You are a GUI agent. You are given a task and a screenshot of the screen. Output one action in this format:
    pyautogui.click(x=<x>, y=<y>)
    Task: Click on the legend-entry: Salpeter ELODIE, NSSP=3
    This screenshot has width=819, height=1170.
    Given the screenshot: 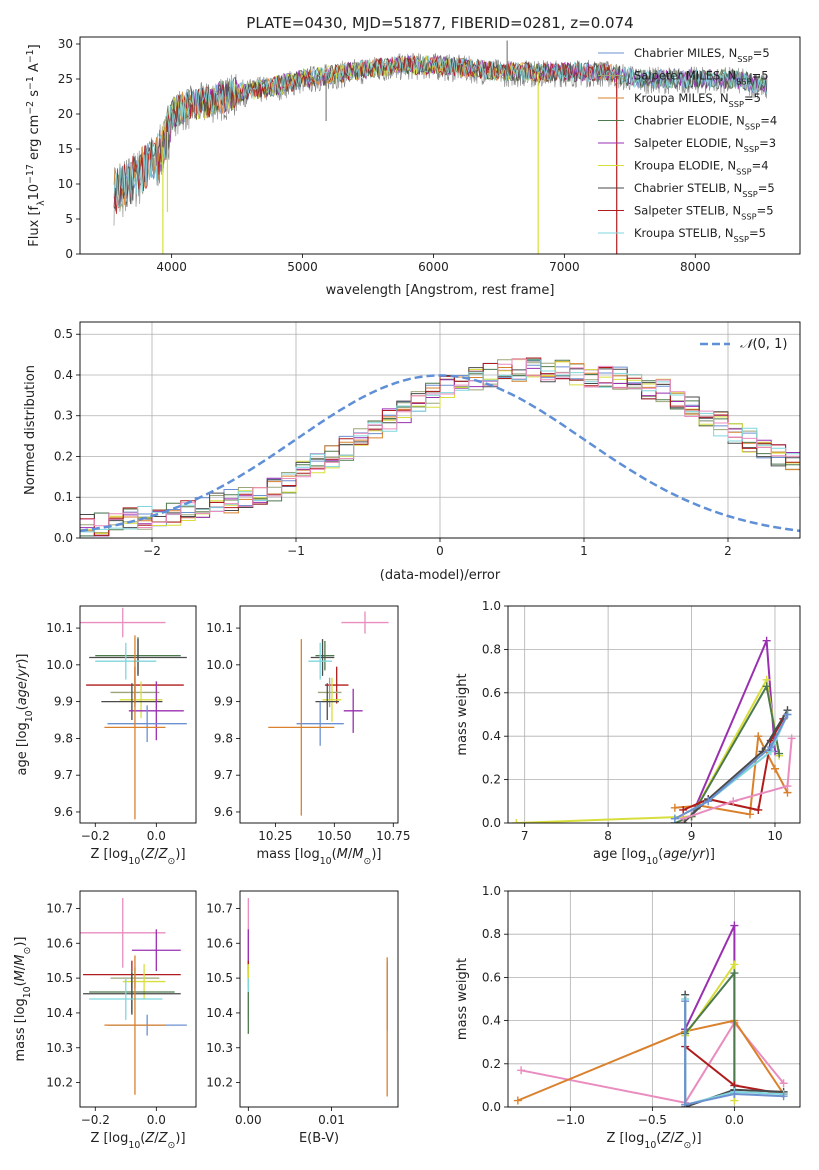 What is the action you would take?
    pyautogui.click(x=705, y=145)
    